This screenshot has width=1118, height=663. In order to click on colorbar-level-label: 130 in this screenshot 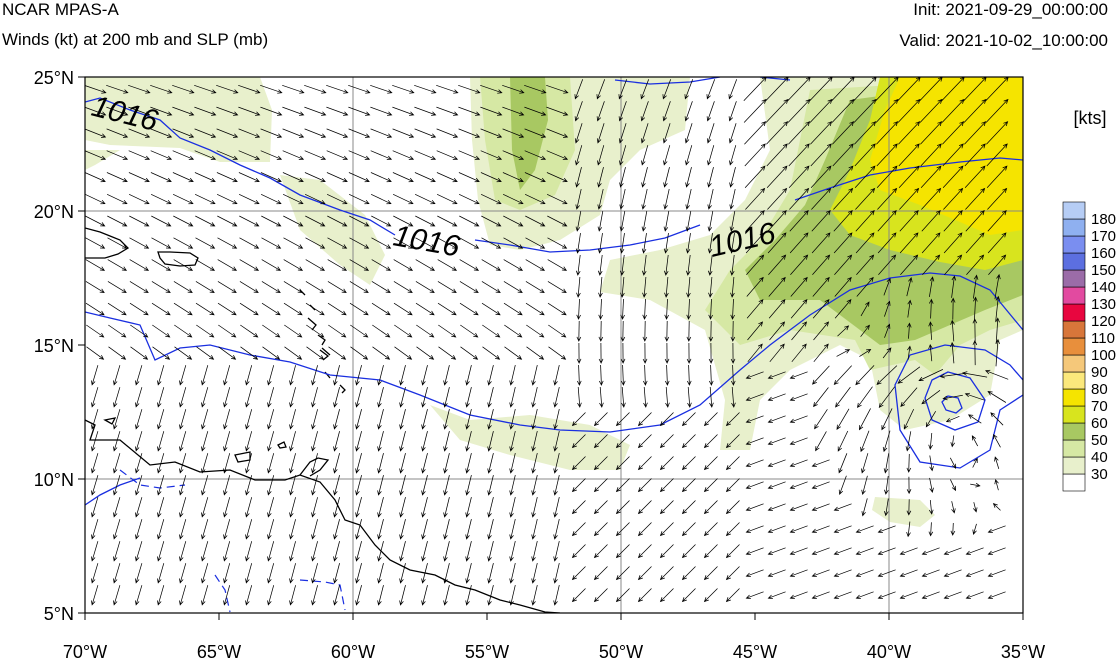, I will do `click(1103, 304)`.